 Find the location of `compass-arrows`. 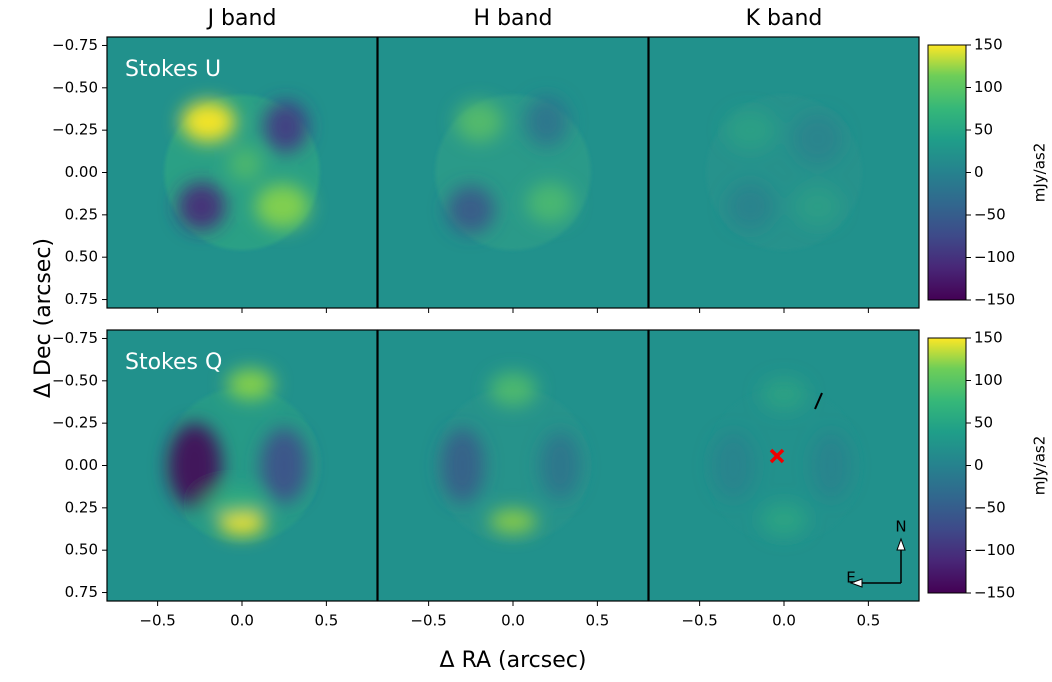

compass-arrows is located at coordinates (880, 565).